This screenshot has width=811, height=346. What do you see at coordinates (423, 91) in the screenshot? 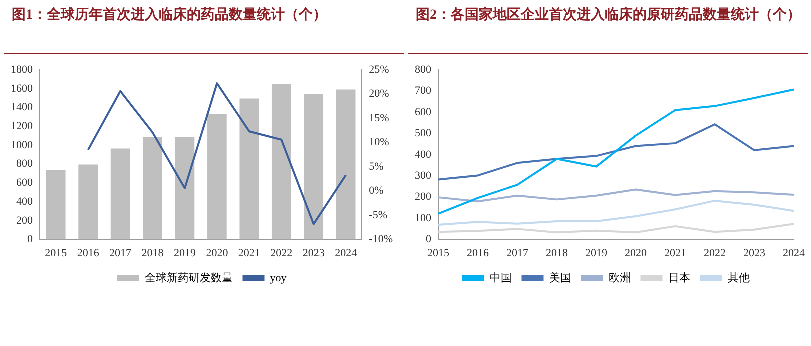
I see `y-tick-label: 700` at bounding box center [423, 91].